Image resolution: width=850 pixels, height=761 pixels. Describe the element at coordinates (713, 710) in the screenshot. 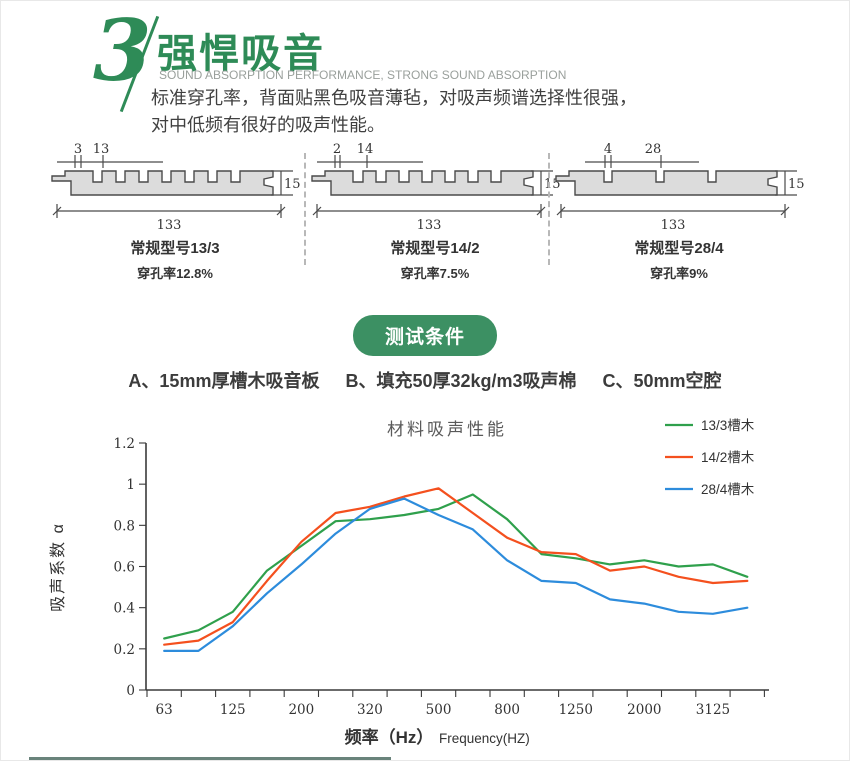

I see `svg-text: 3125` at that location.